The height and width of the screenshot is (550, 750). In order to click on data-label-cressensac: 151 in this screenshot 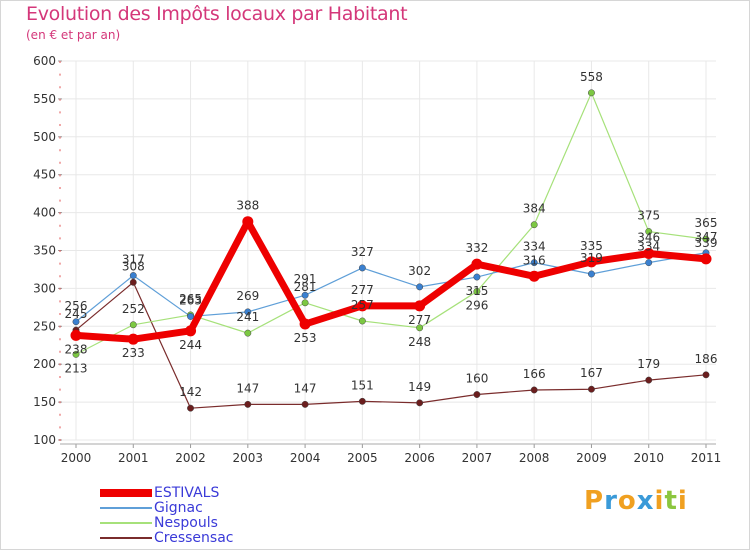, I will do `click(362, 385)`.